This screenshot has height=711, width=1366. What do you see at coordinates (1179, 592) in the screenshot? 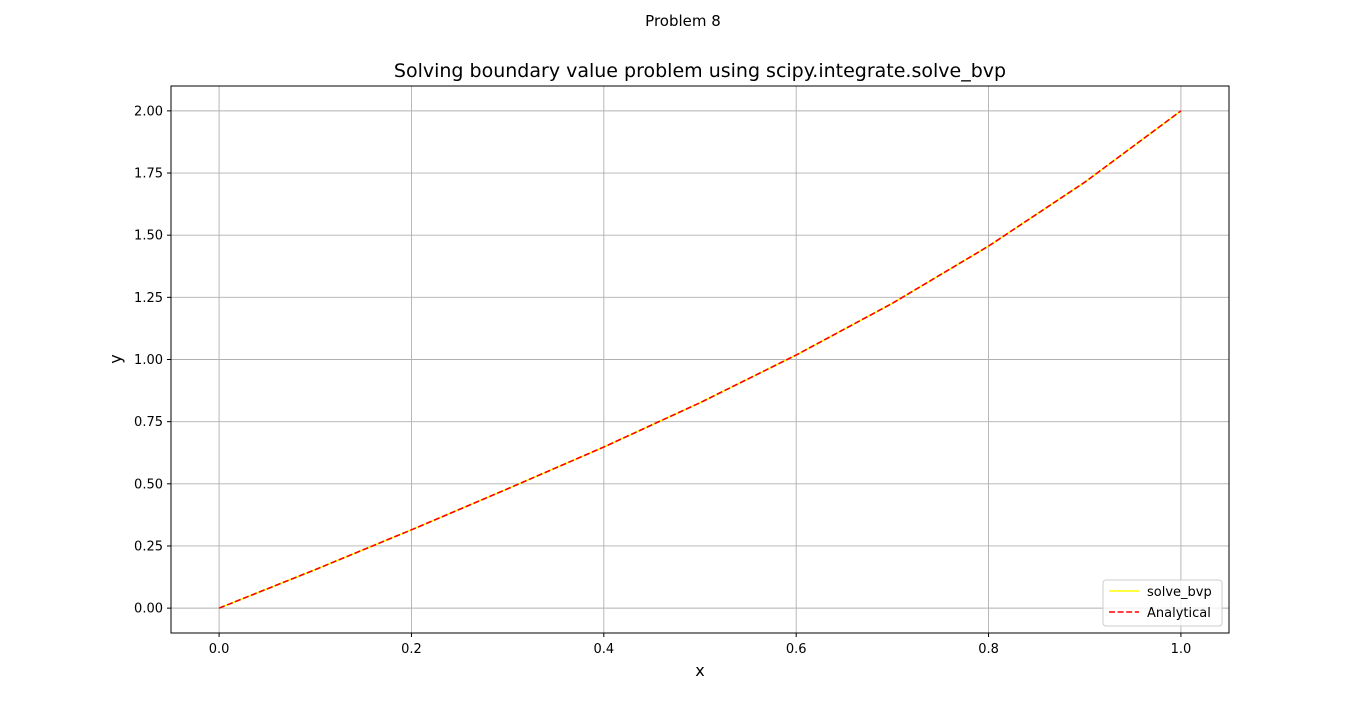
I see `legend-label-solve-bvp: solve_bvp` at bounding box center [1179, 592].